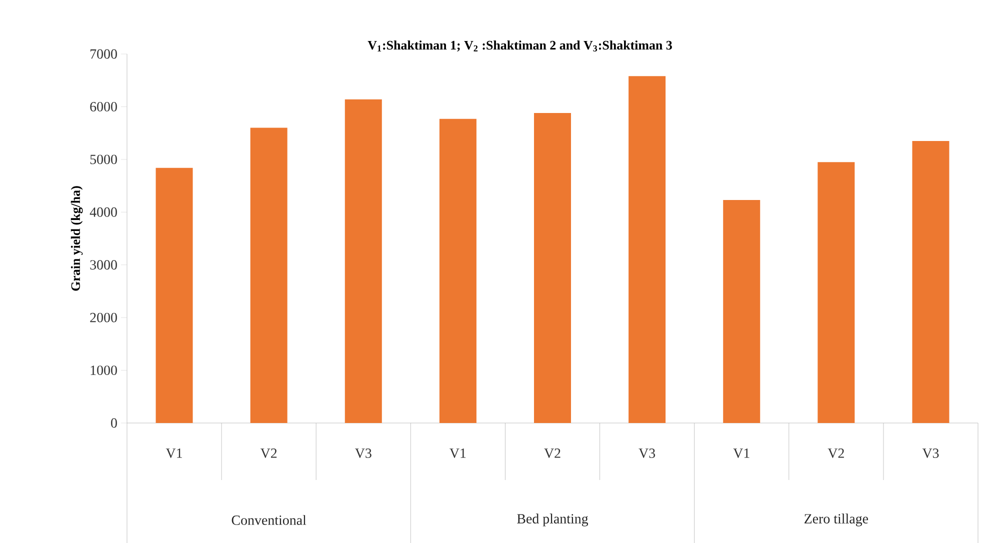  Describe the element at coordinates (103, 317) in the screenshot. I see `y-tick-label: 2000` at that location.